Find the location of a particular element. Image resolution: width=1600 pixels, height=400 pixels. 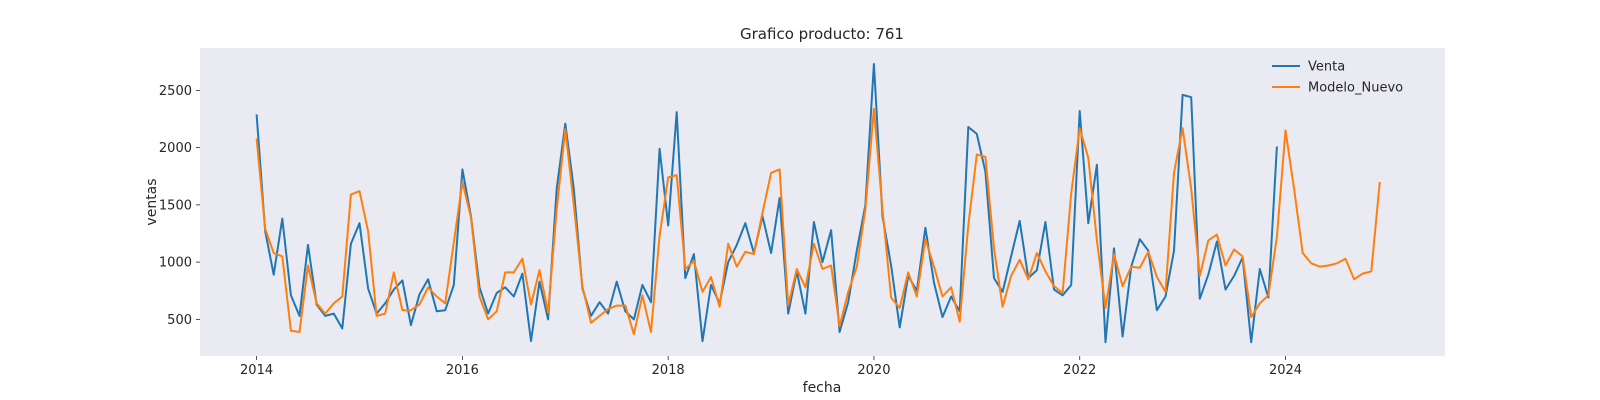

y-axis-label: ventas is located at coordinates (152, 201).